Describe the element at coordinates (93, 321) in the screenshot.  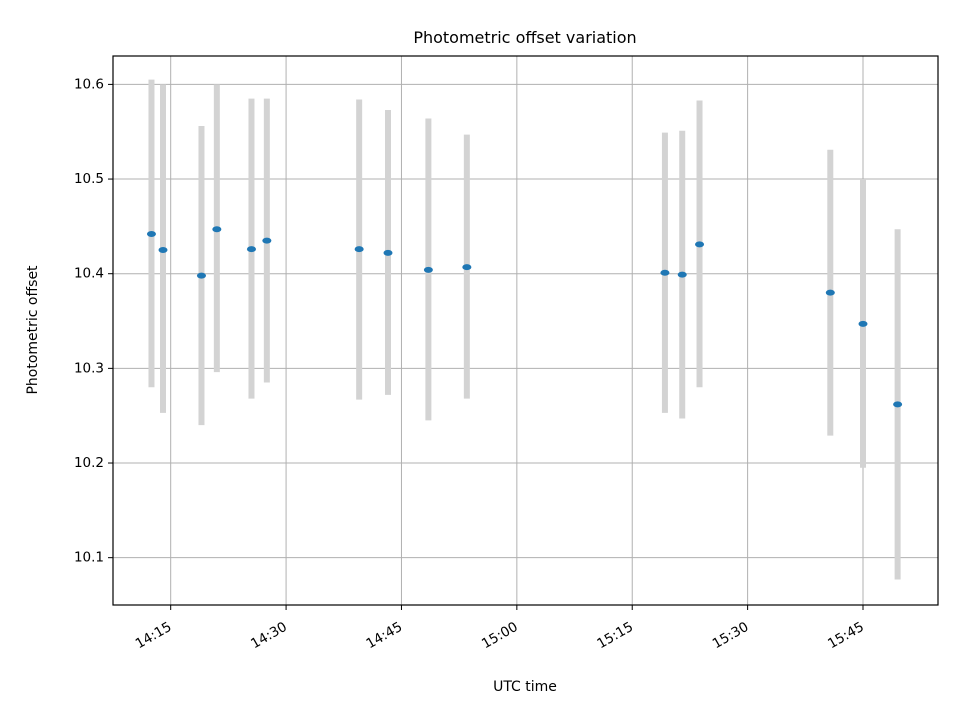
I see `y-axis-ticks: 10.1 10.2 10.3 10.4 10.5 10.6` at that location.